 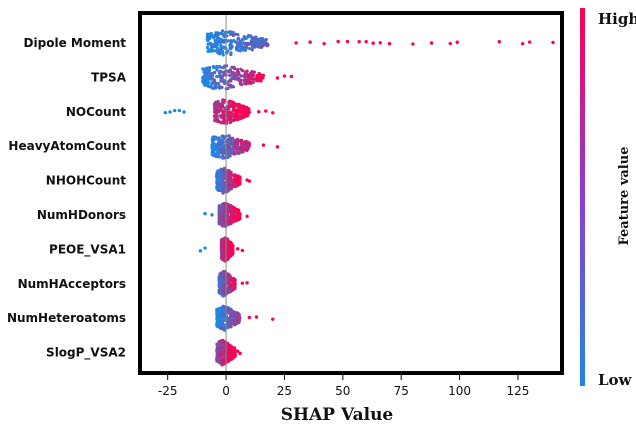 I want to click on x-tick-label: 75, so click(x=401, y=391).